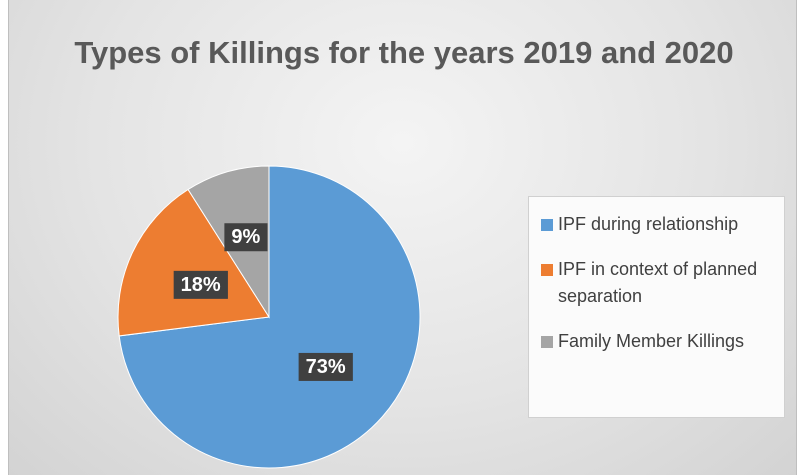  I want to click on data-label: 9%, so click(245, 237).